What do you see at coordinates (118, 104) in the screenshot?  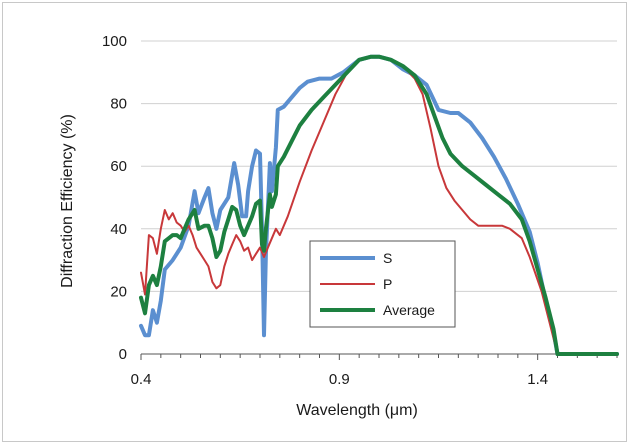 I see `y-tick-label: 80` at bounding box center [118, 104].